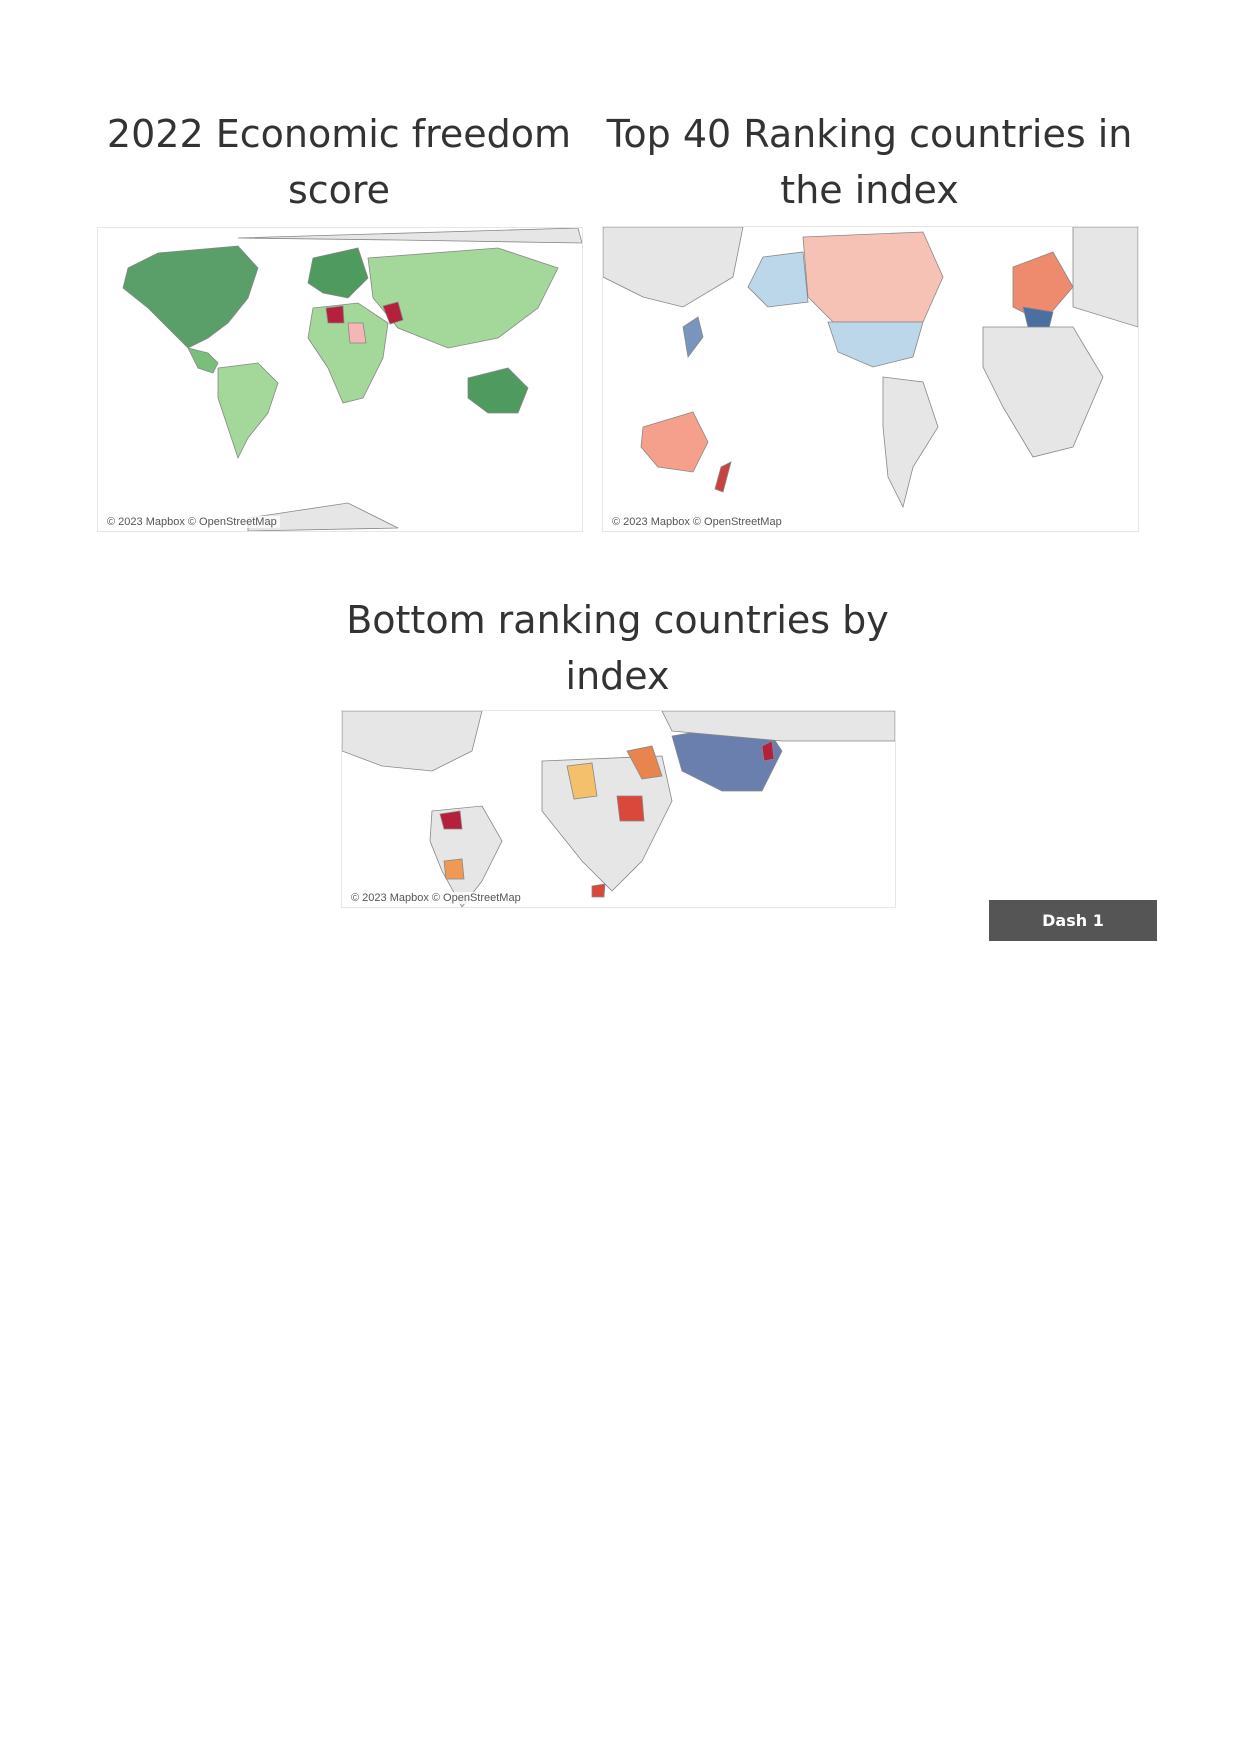 This screenshot has width=1240, height=1755. What do you see at coordinates (451, 820) in the screenshot?
I see `venezuela` at bounding box center [451, 820].